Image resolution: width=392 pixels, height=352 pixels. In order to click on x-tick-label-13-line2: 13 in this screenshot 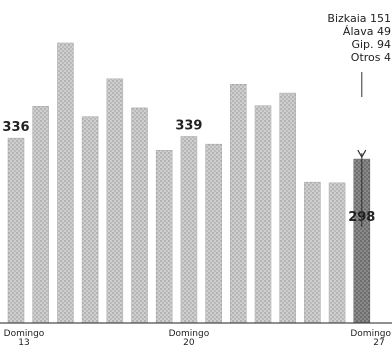, I will do `click(23, 343)`.